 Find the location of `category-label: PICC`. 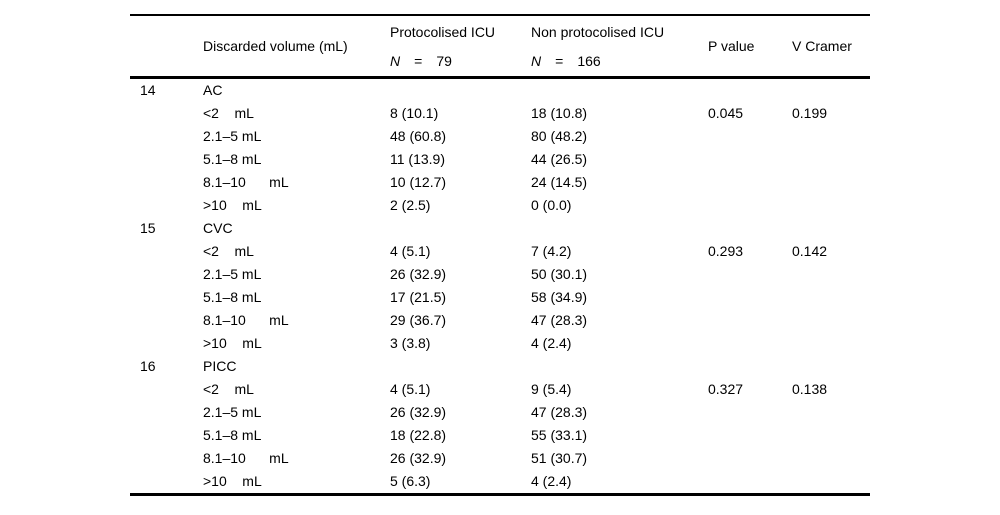

category-label: PICC is located at coordinates (220, 366).